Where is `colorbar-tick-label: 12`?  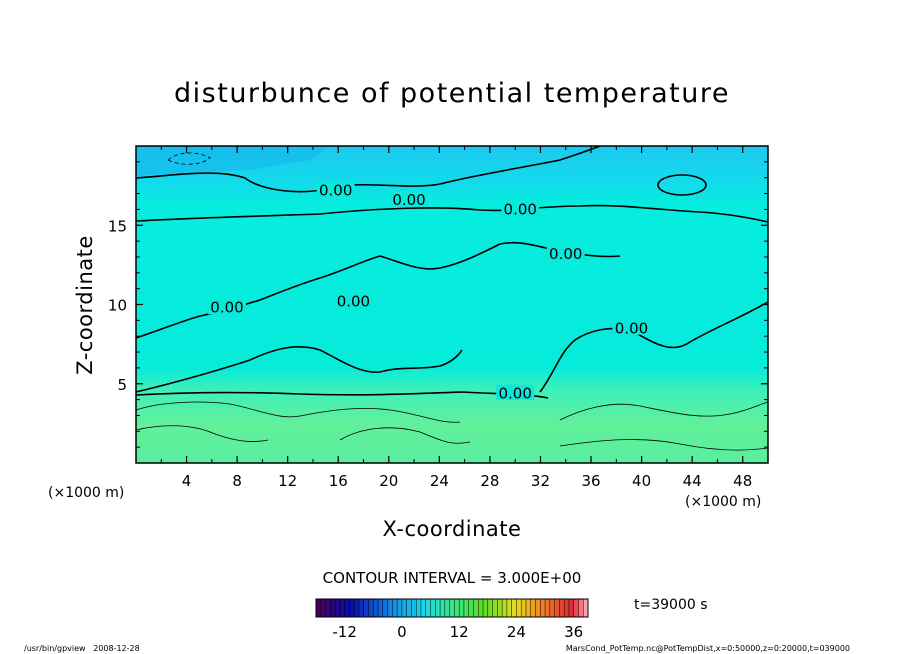 colorbar-tick-label: 12 is located at coordinates (459, 632).